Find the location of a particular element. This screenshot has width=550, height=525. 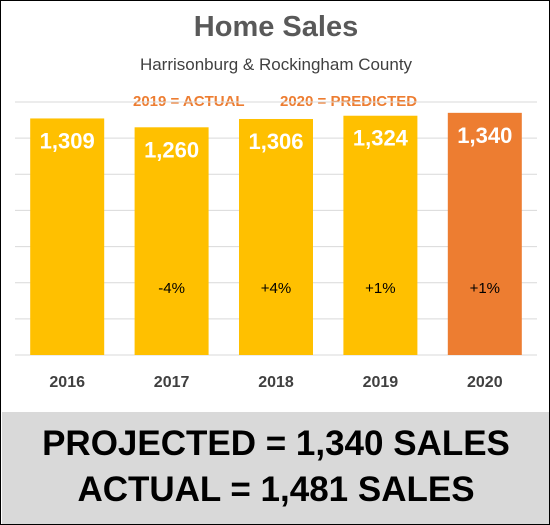

value-label-2018: 1,306 is located at coordinates (275, 141).